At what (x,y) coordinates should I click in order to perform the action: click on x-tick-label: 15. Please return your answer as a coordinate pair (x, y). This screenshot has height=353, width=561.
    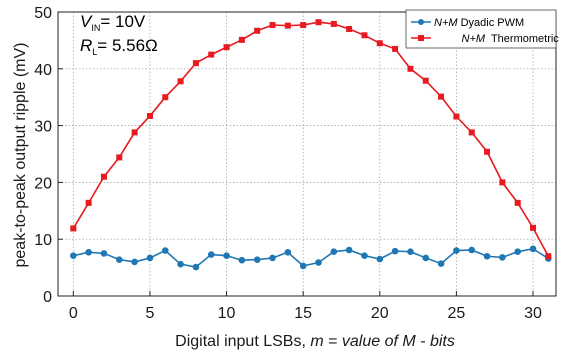
    Looking at the image, I should click on (303, 313).